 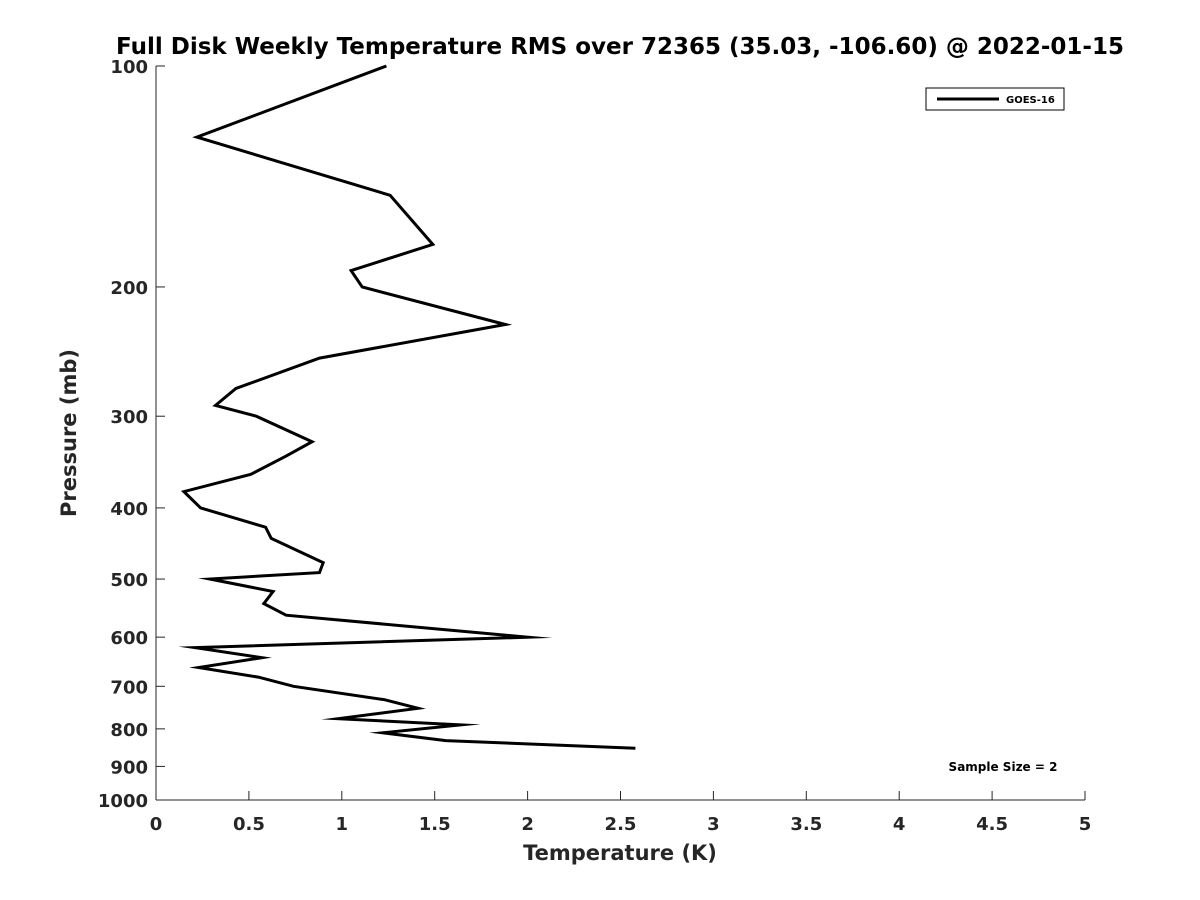 What do you see at coordinates (899, 824) in the screenshot?
I see `x-tick-label: 4` at bounding box center [899, 824].